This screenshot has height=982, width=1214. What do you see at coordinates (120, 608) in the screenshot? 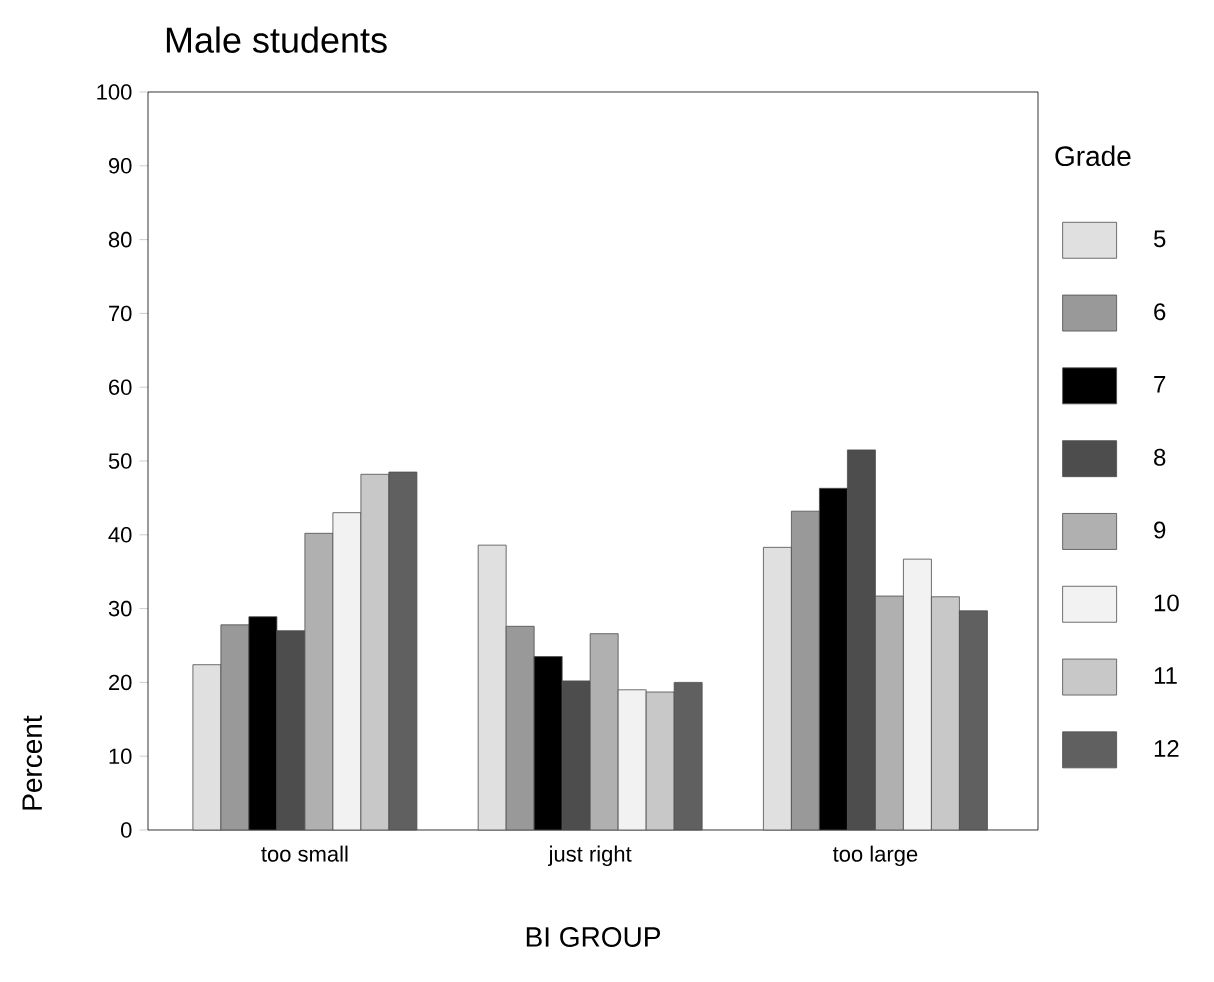
I see `y-tick-label: 30` at bounding box center [120, 608].